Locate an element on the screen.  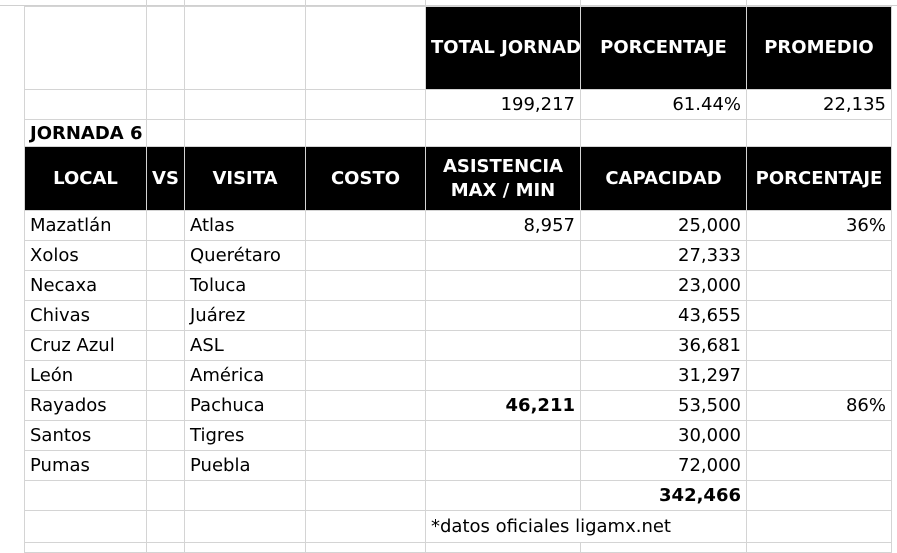
capacidad-cell: 53,500 is located at coordinates (663, 405).